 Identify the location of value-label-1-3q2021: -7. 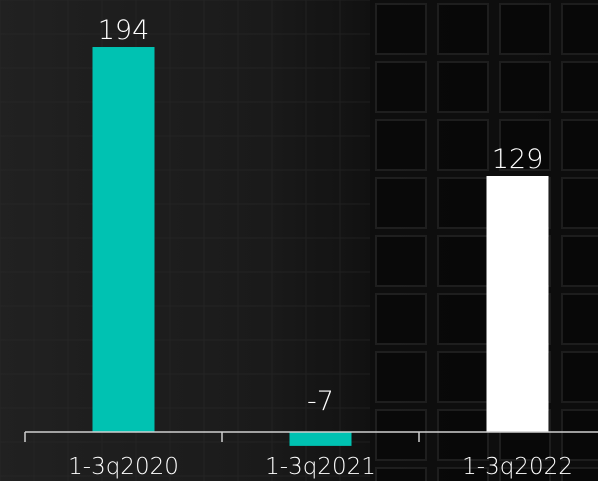
(320, 401).